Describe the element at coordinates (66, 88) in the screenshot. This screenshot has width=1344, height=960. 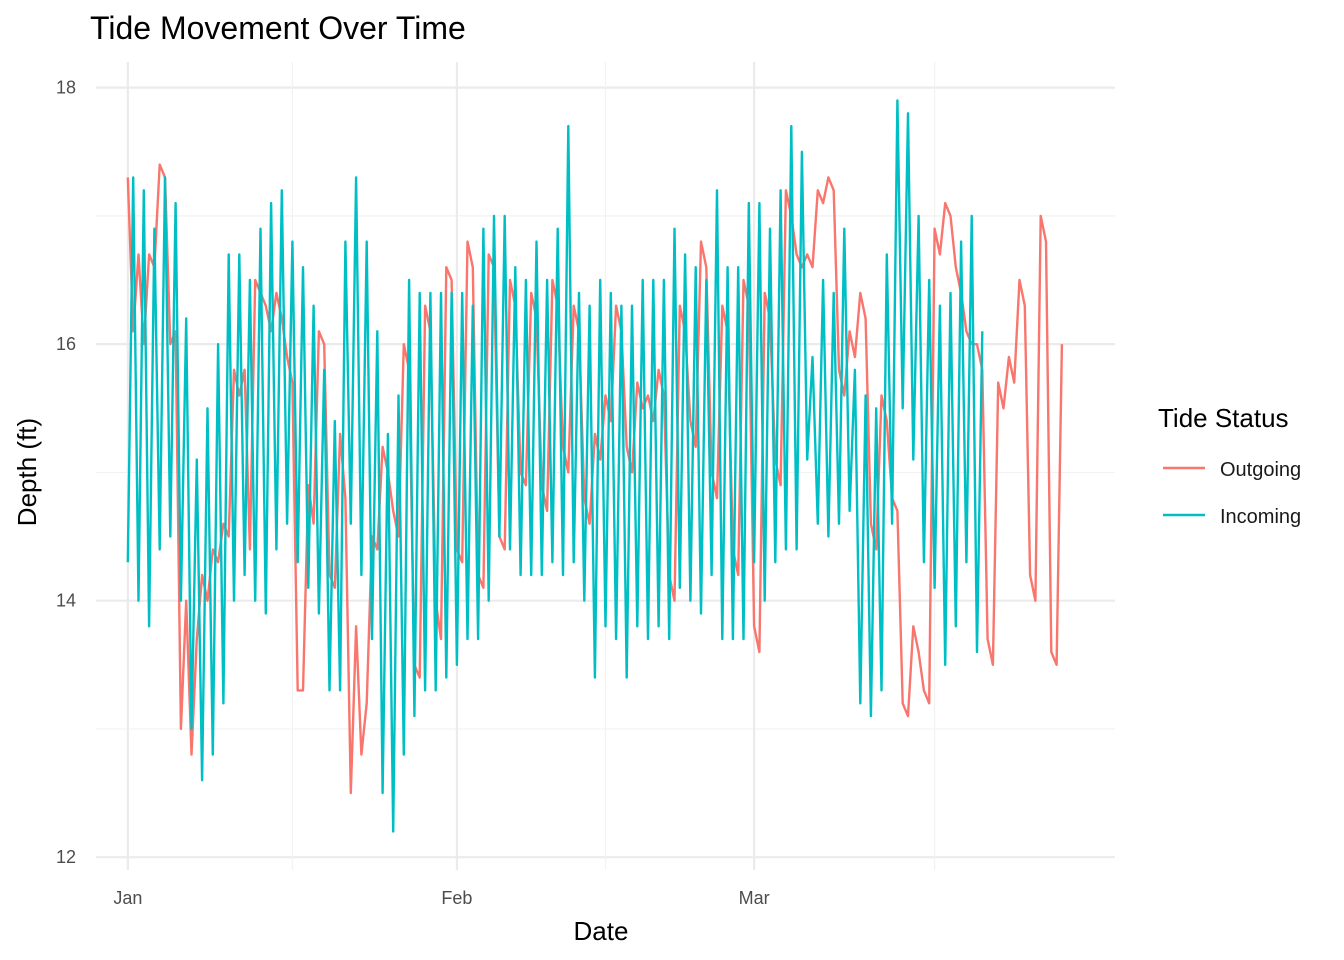
I see `y-tick-label: 18` at that location.